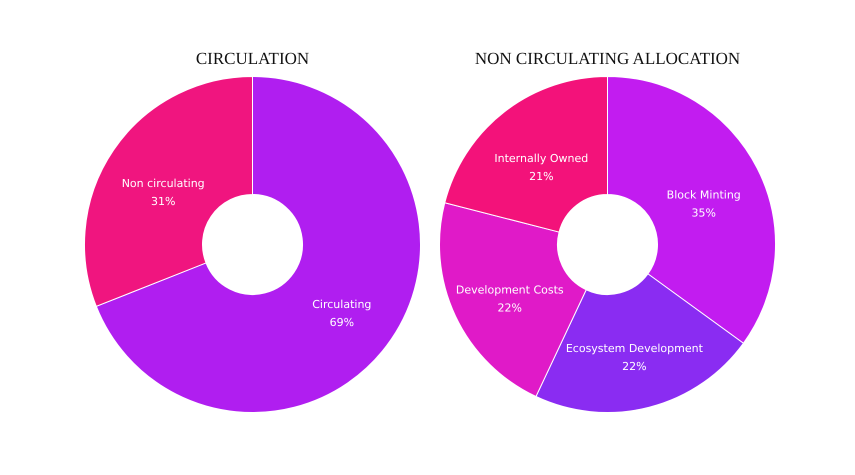  Describe the element at coordinates (541, 159) in the screenshot. I see `slice-label: Internally Owned` at that location.